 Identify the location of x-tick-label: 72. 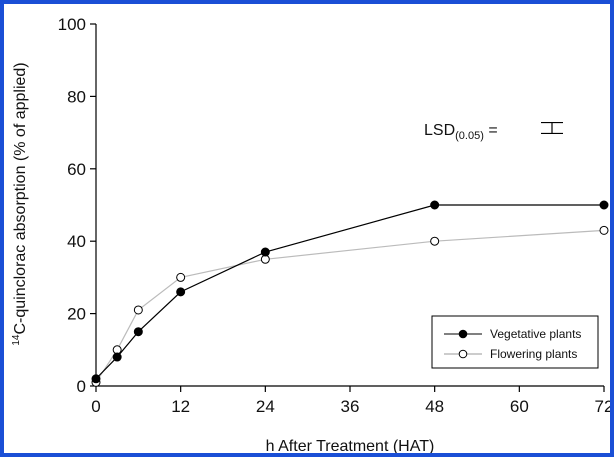
(602, 406).